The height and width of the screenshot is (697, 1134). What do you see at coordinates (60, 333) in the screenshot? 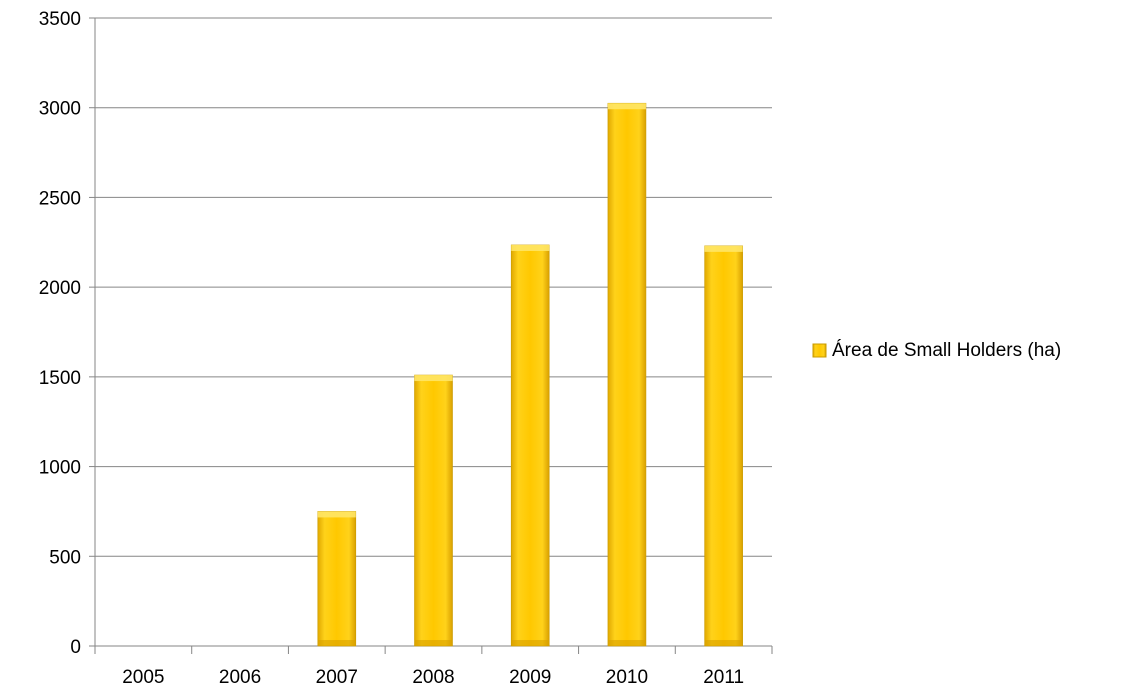
I see `y-tick-labels: 0 500 1000 1500 2000 2500 3000 3500` at bounding box center [60, 333].